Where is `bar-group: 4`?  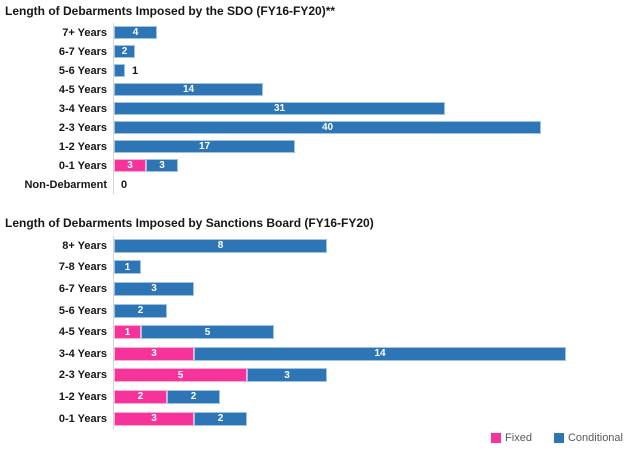
bar-group: 4 is located at coordinates (135, 32).